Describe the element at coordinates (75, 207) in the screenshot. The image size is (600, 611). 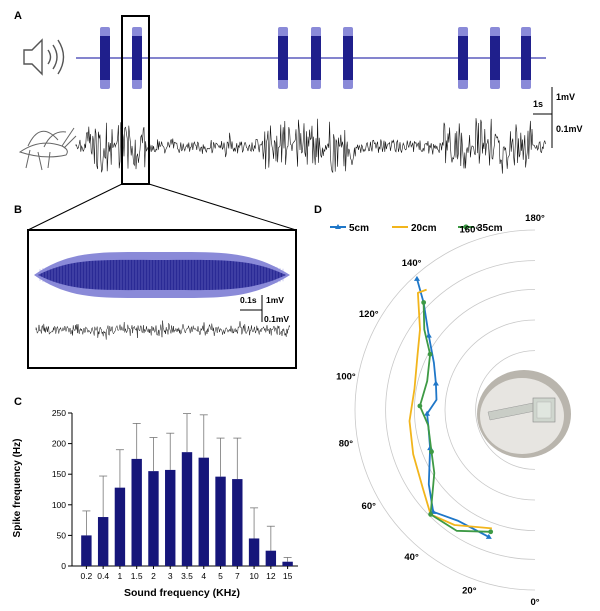
I see `zoom-line-left` at that location.